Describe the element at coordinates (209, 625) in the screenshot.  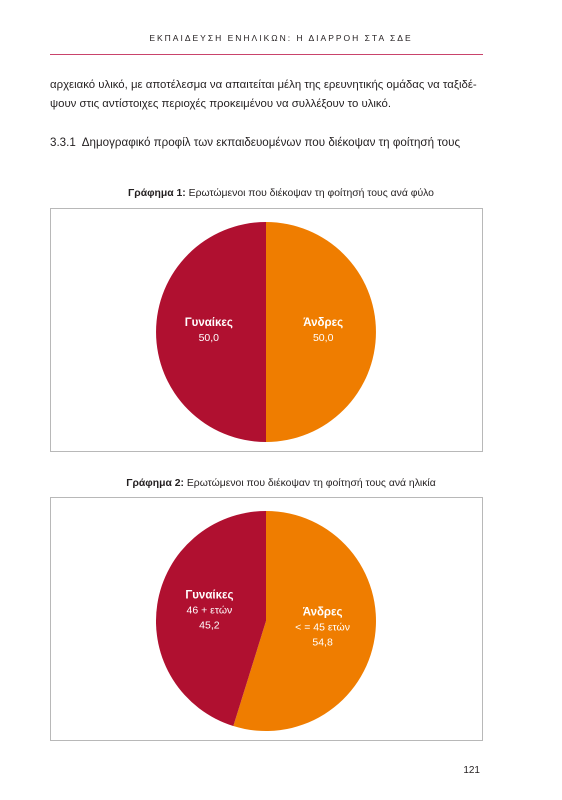
I see `pie-label-women-value: 45,2` at that location.